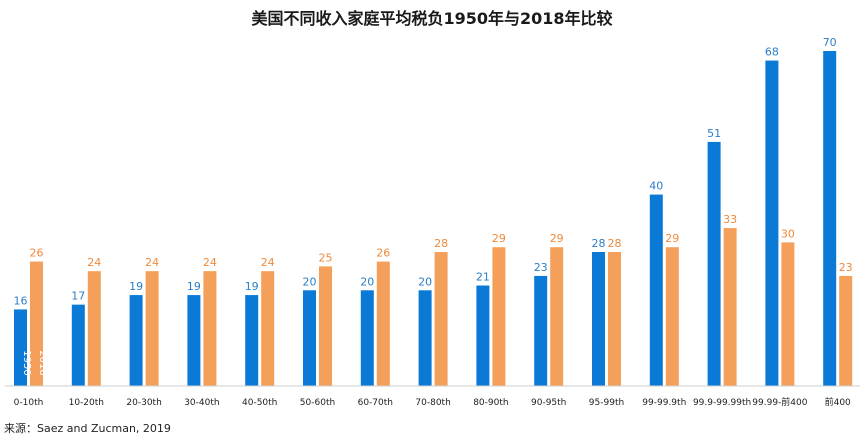 The height and width of the screenshot is (443, 865). Describe the element at coordinates (838, 402) in the screenshot. I see `category-label-14: 前400` at that location.